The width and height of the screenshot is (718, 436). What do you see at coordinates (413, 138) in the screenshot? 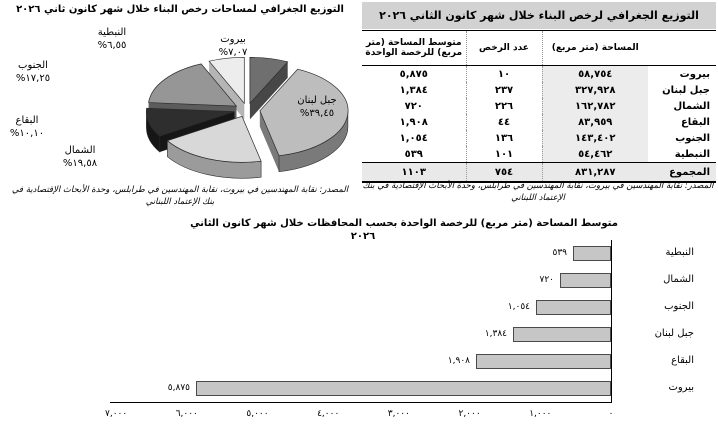
I see `cell-avg: ١,٠٥٤` at bounding box center [413, 138].